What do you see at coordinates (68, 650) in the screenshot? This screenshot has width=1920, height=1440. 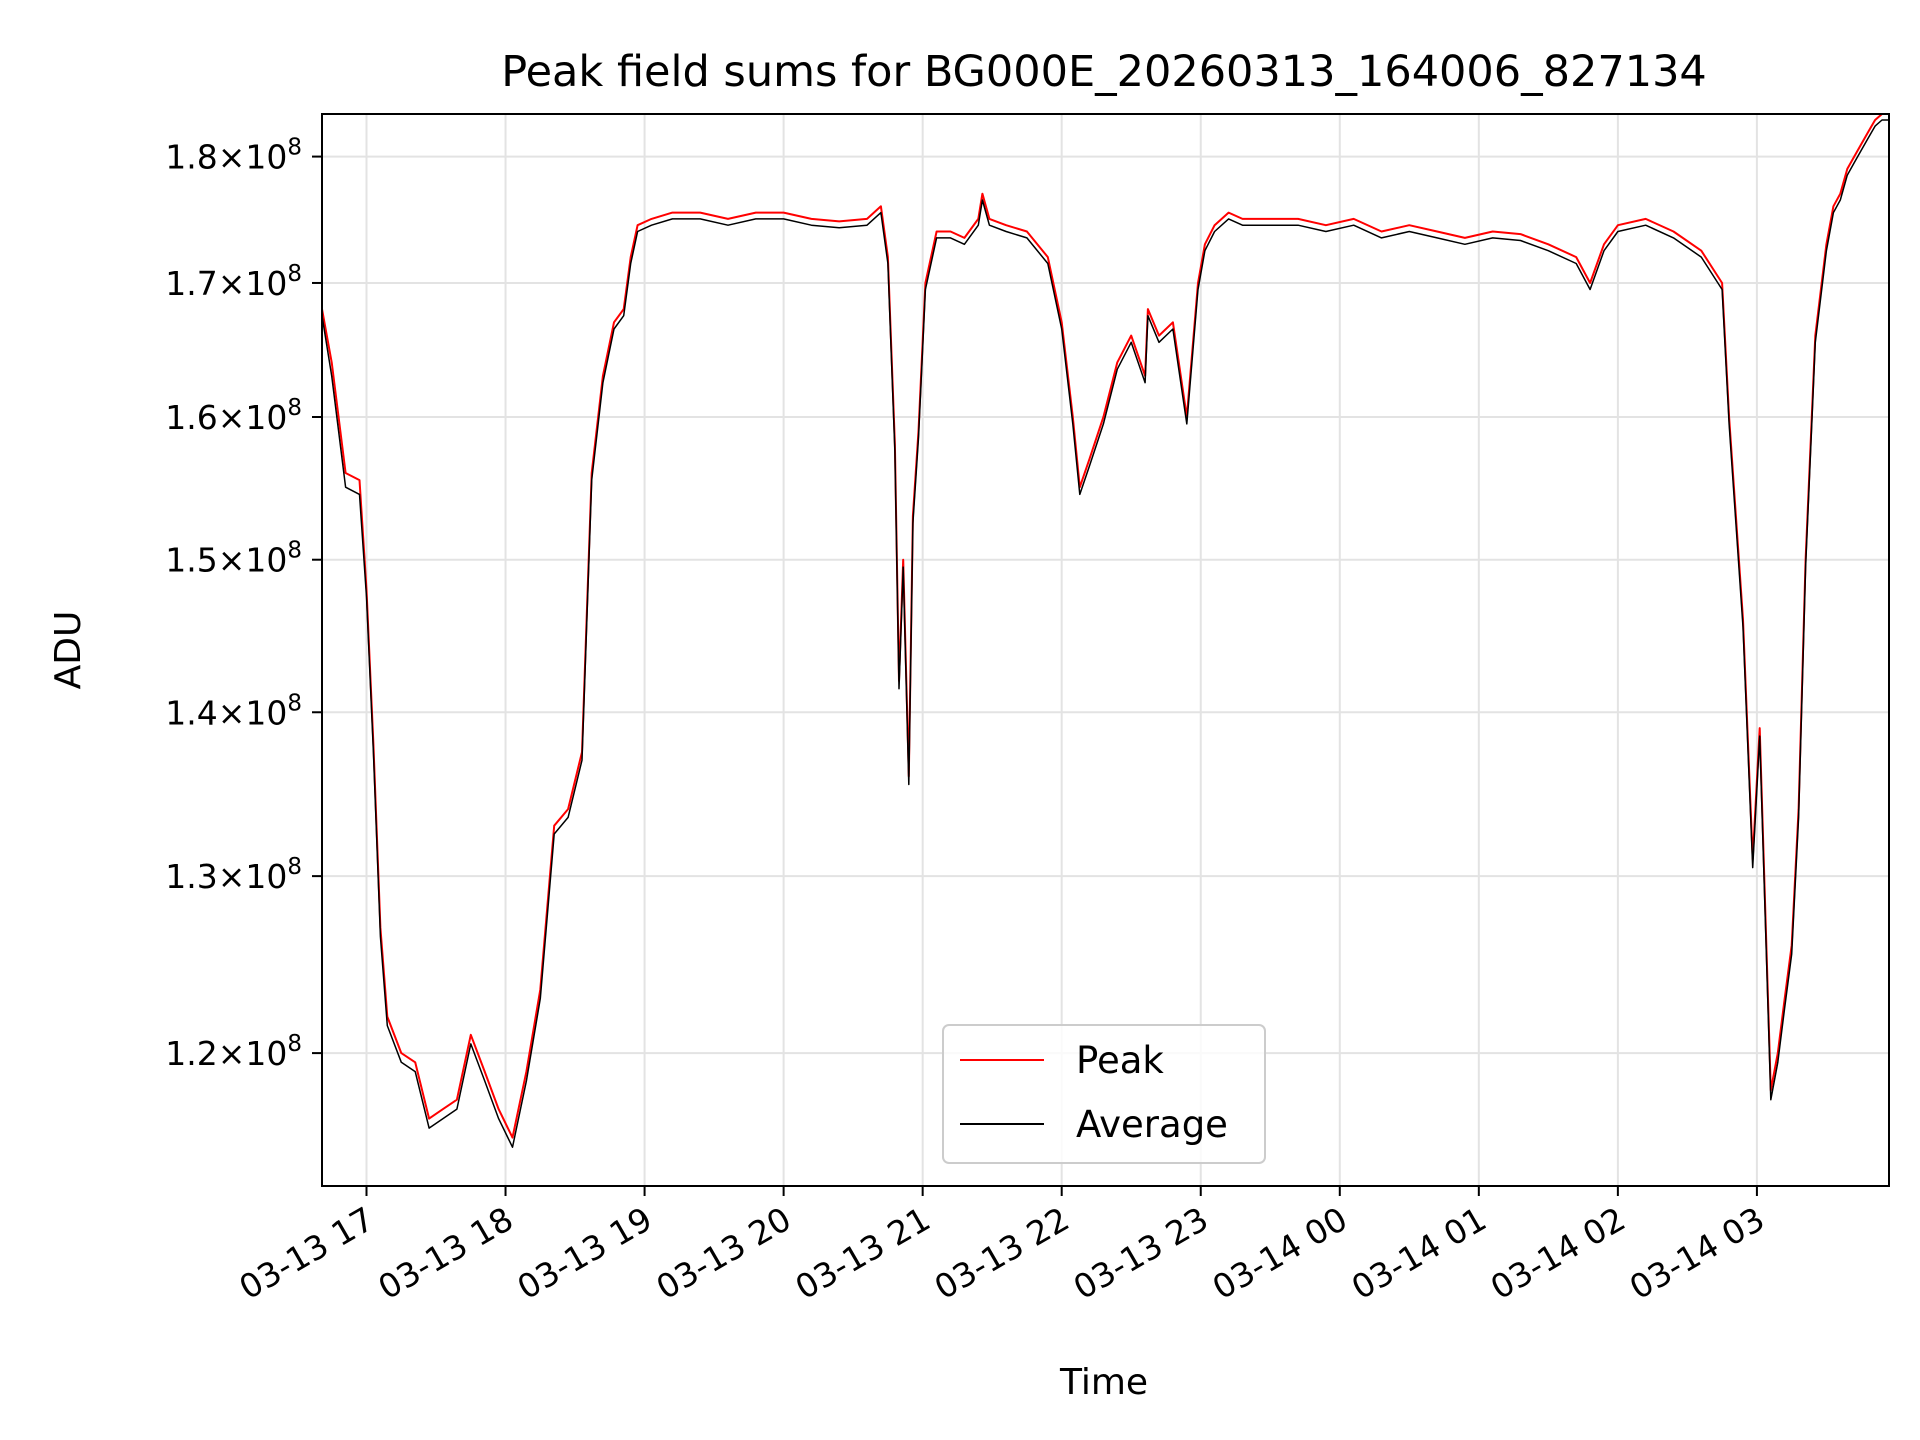 I see `y-axis-label: ADU` at bounding box center [68, 650].